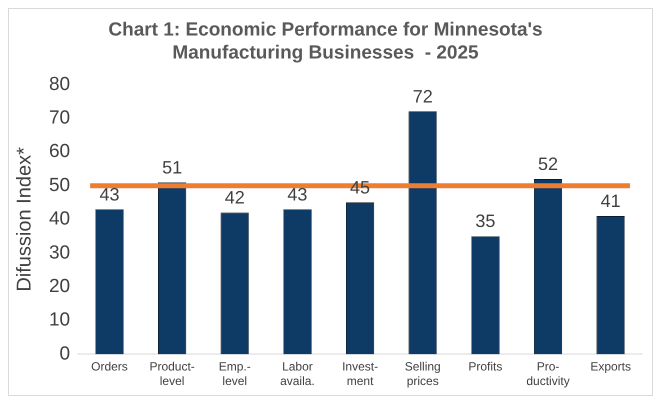 The height and width of the screenshot is (404, 661). I want to click on x-tick-label: Profits, so click(485, 367).